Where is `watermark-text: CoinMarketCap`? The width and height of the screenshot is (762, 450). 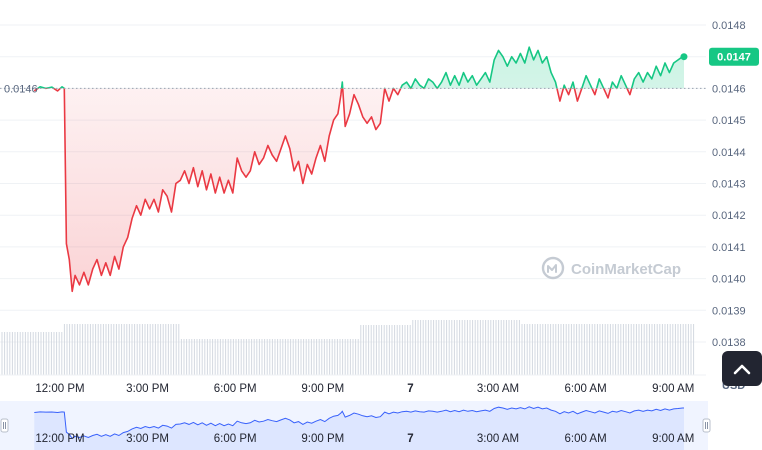 watermark-text: CoinMarketCap is located at coordinates (626, 269).